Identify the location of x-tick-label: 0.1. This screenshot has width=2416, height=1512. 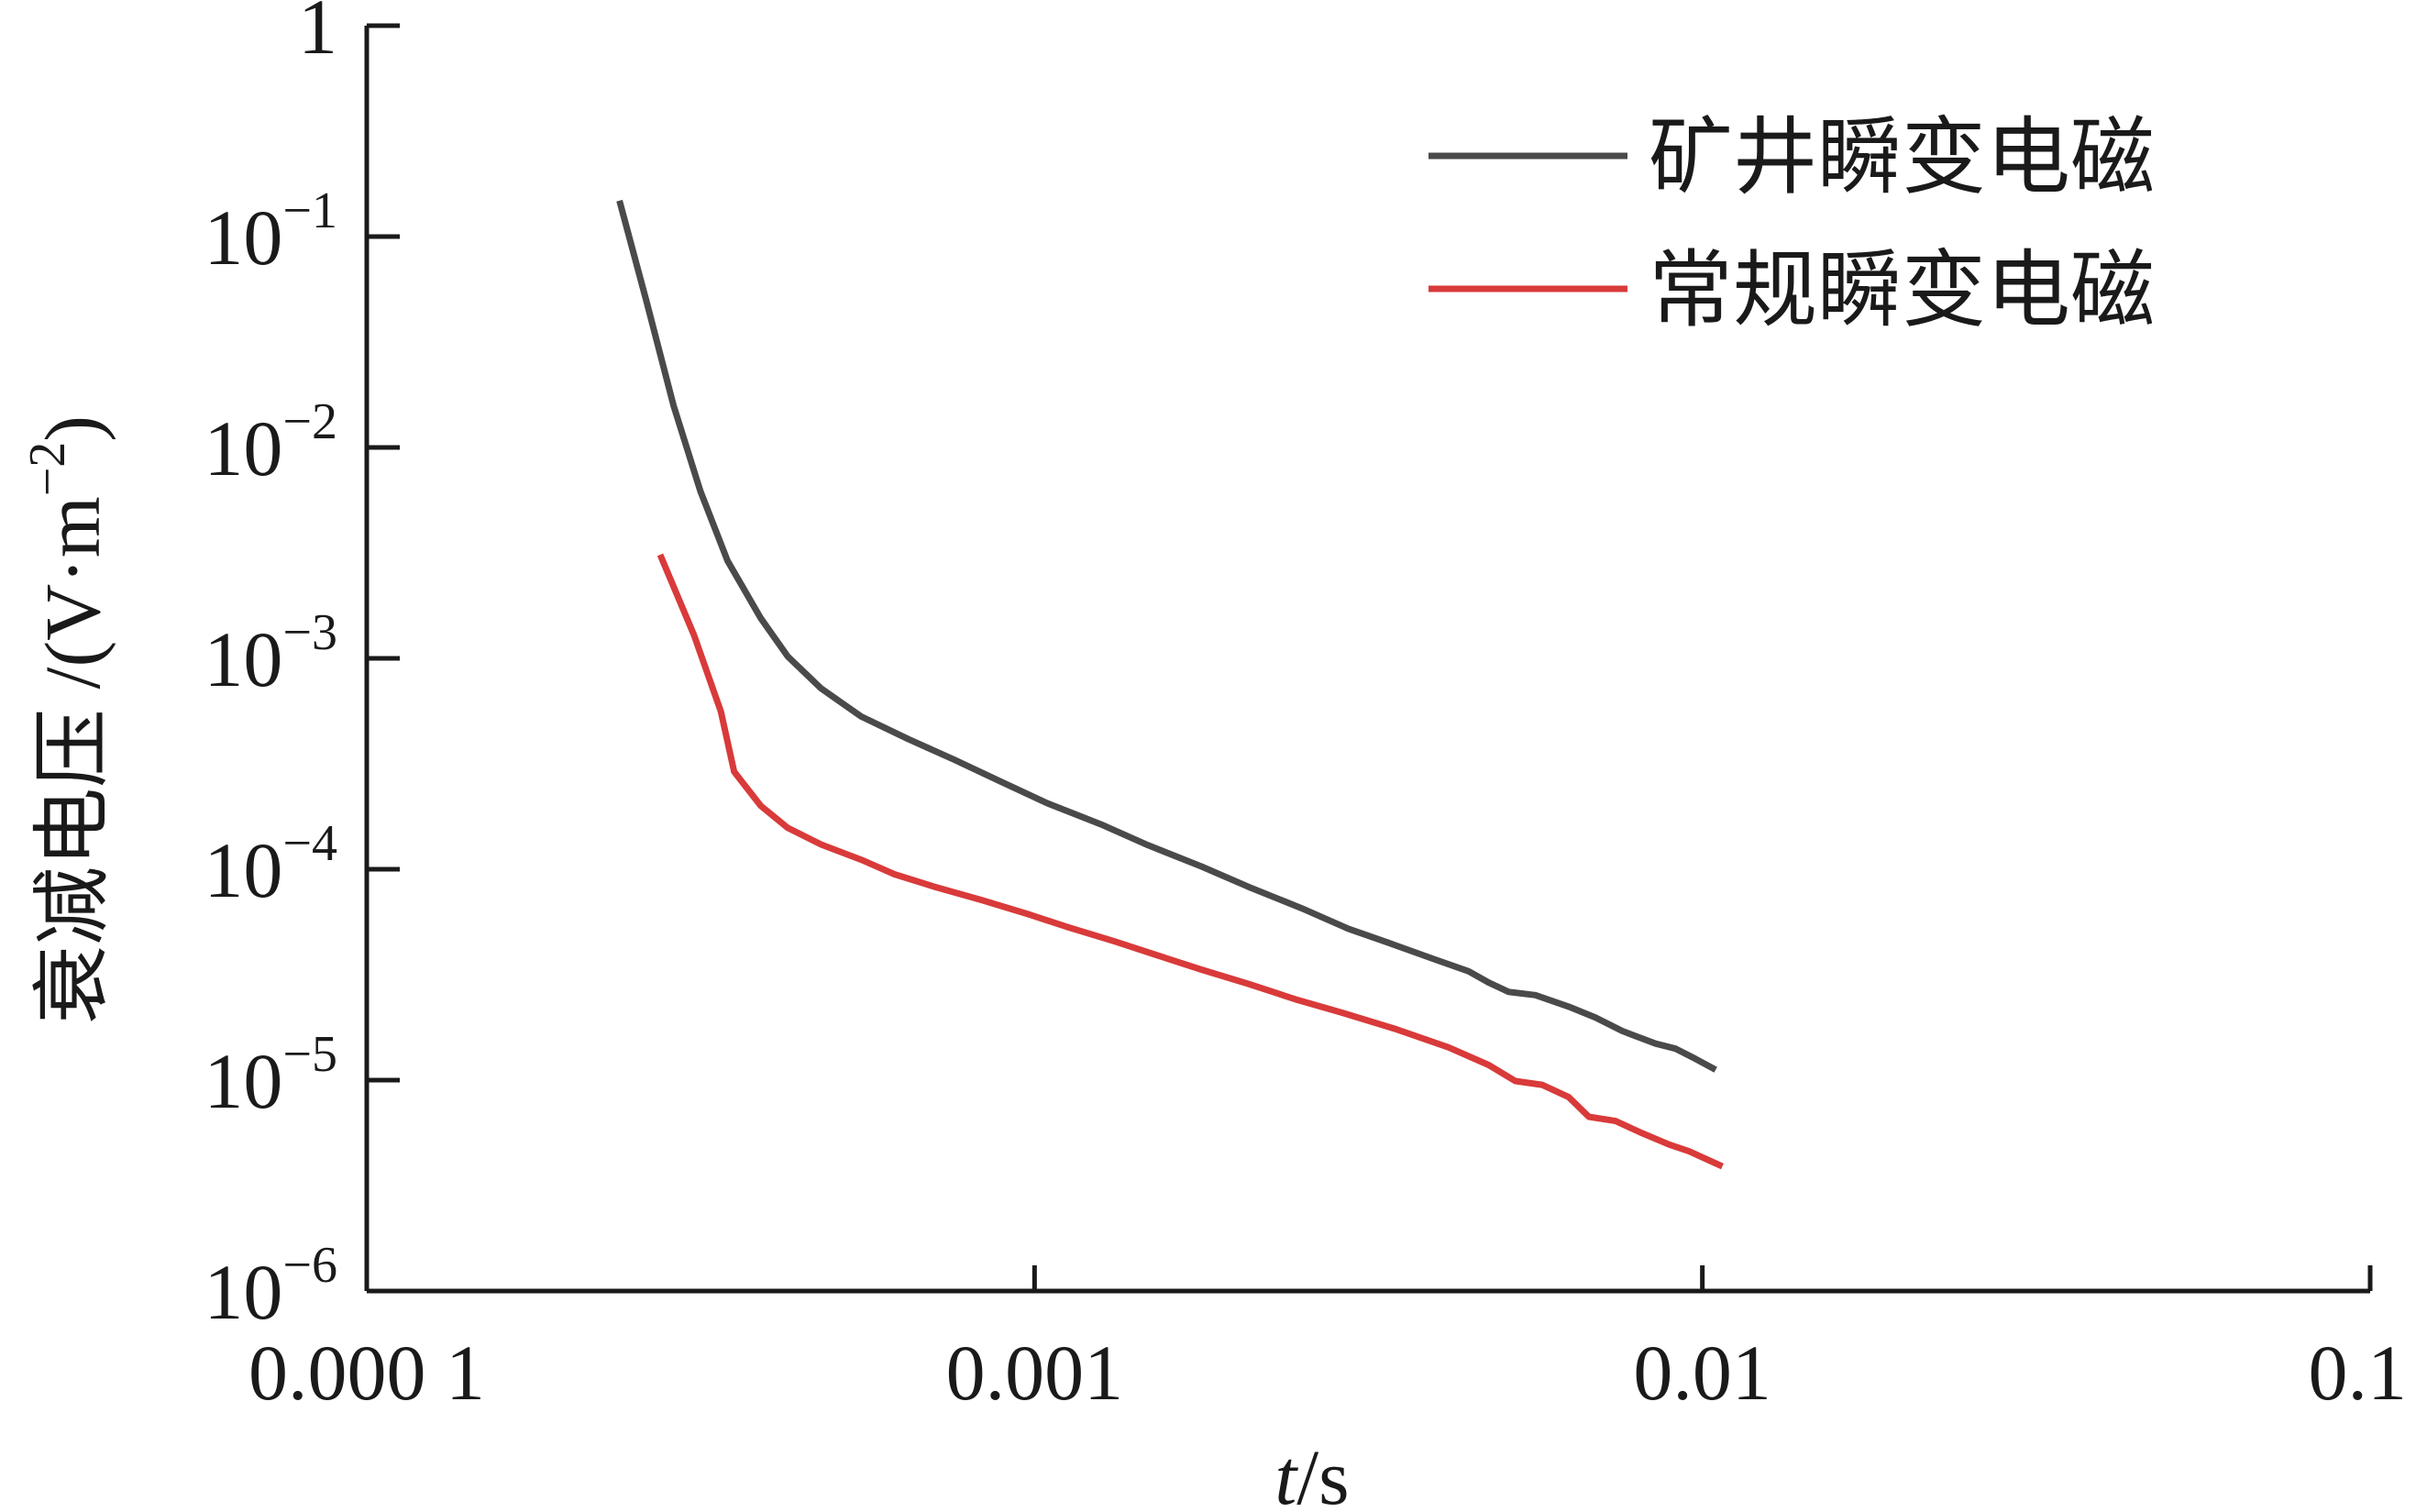
(2358, 1373).